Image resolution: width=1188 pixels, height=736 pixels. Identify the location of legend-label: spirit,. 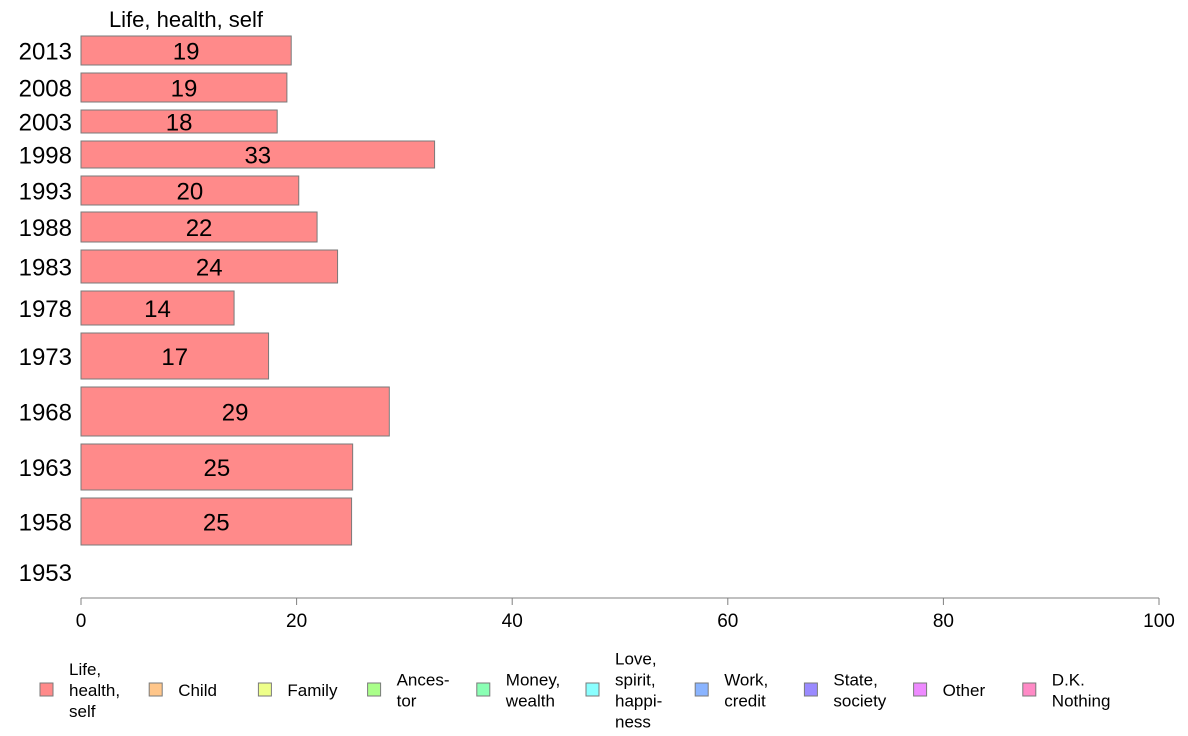
(635, 680).